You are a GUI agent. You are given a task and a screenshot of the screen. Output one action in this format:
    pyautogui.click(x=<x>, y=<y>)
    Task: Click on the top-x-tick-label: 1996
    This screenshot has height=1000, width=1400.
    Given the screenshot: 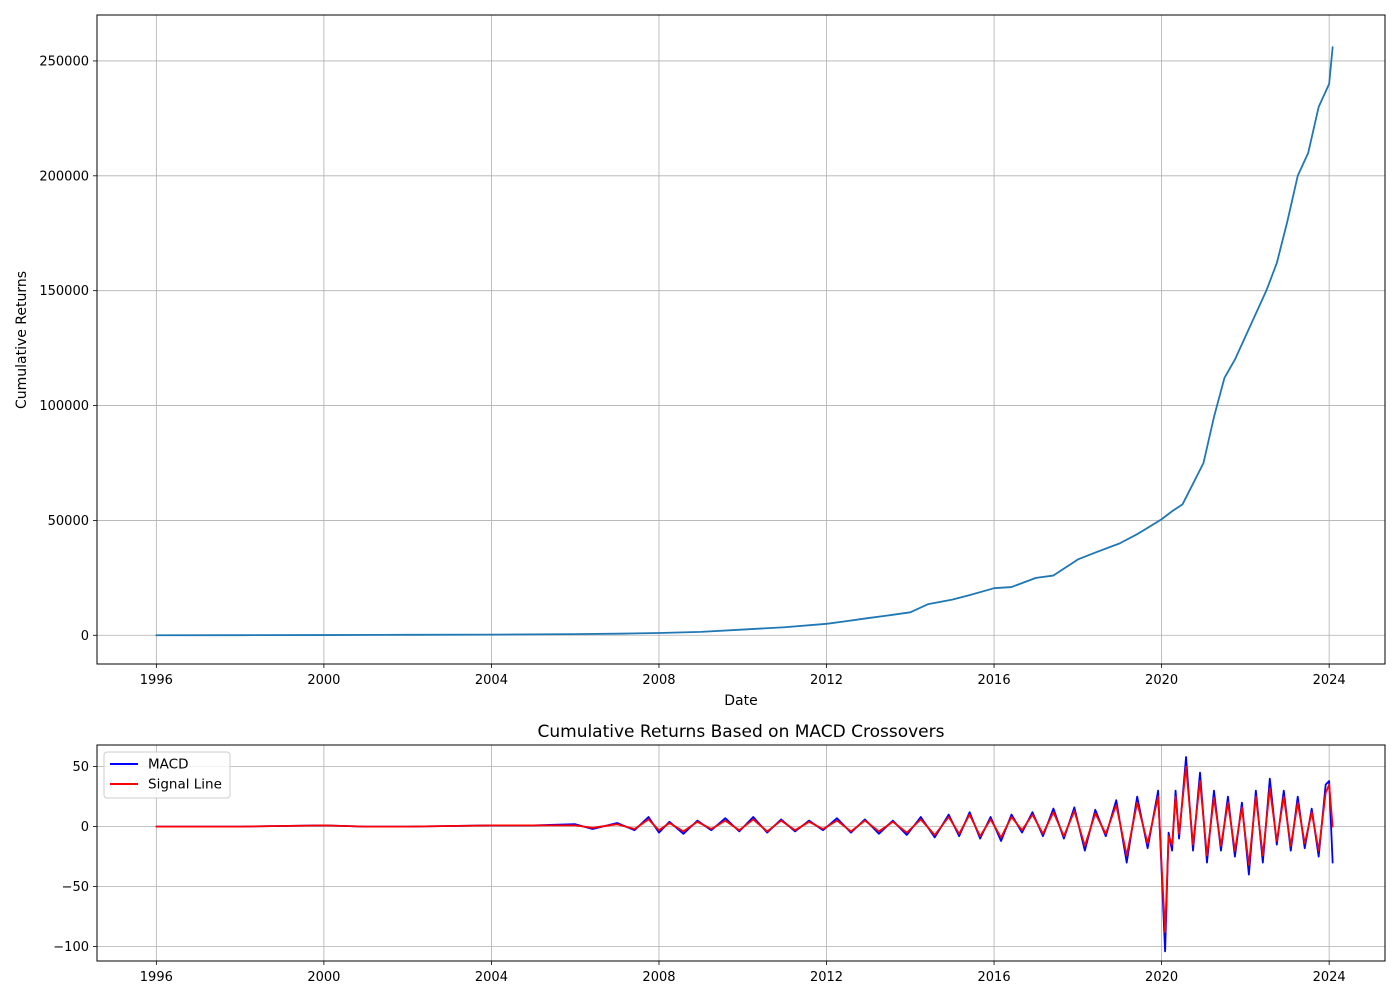 What is the action you would take?
    pyautogui.click(x=156, y=680)
    